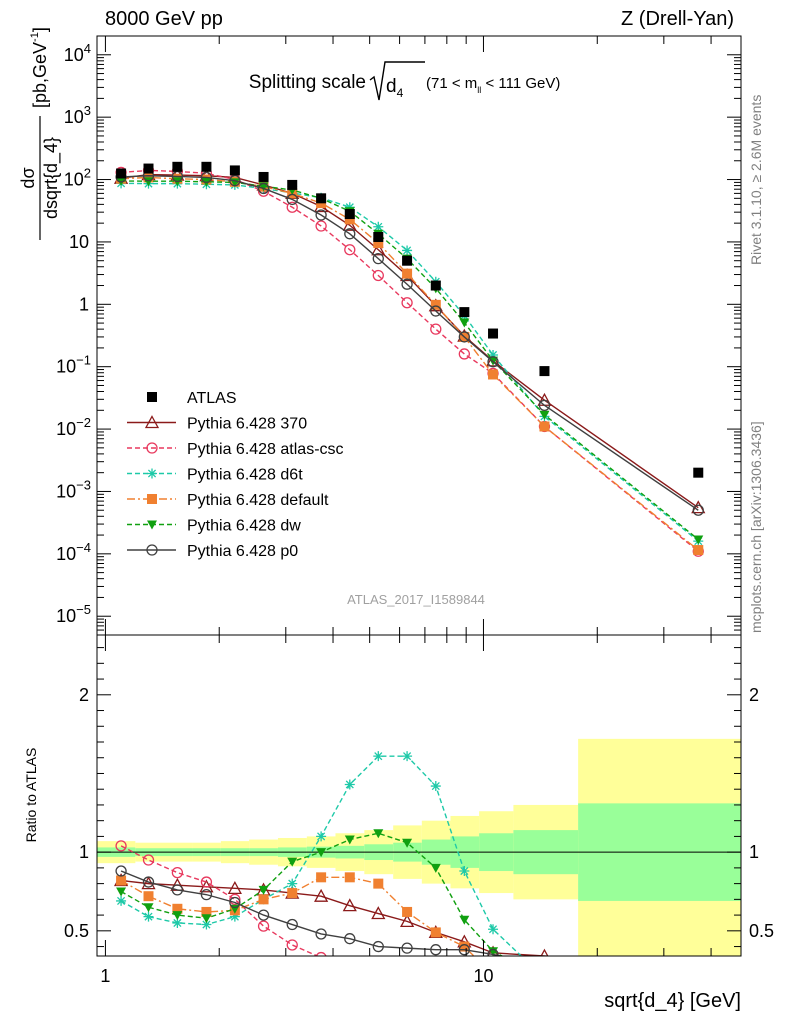 This screenshot has width=786, height=1024. Describe the element at coordinates (395, 88) in the screenshot. I see `title-symbol: d4` at that location.